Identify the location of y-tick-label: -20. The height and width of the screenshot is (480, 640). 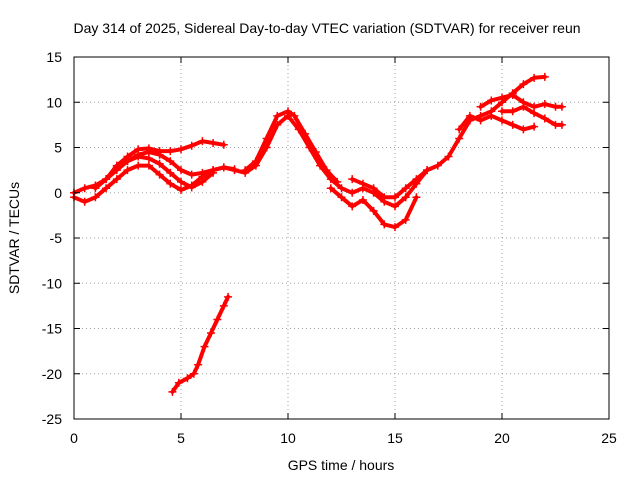
(52, 374).